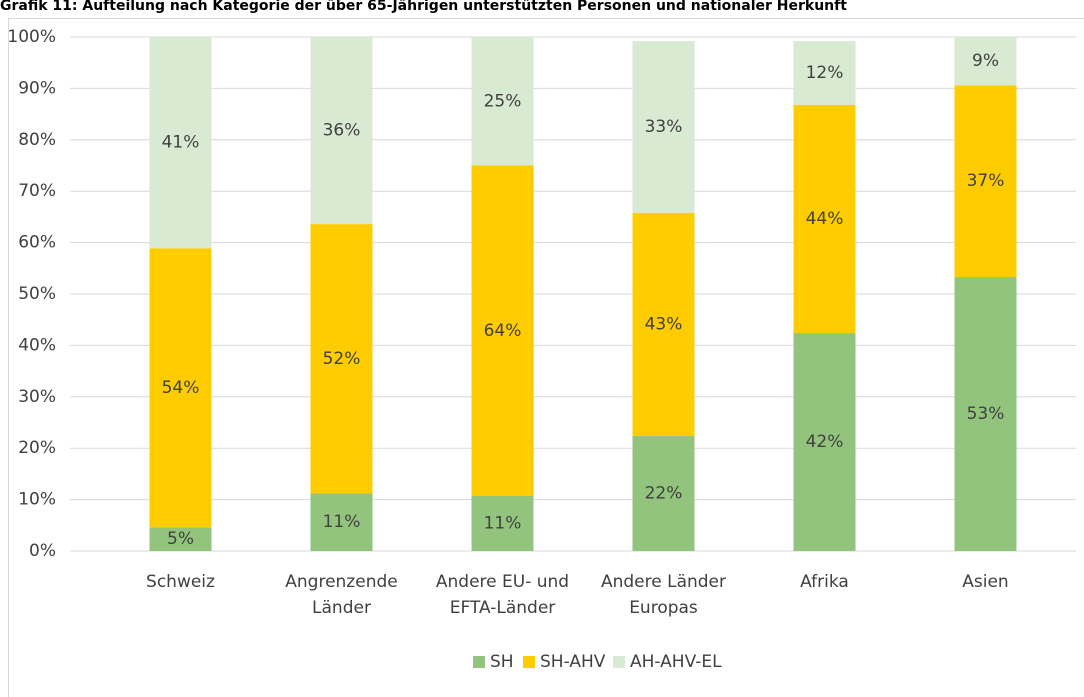 The width and height of the screenshot is (1084, 697). What do you see at coordinates (663, 608) in the screenshot?
I see `x-tick-label: Europas` at bounding box center [663, 608].